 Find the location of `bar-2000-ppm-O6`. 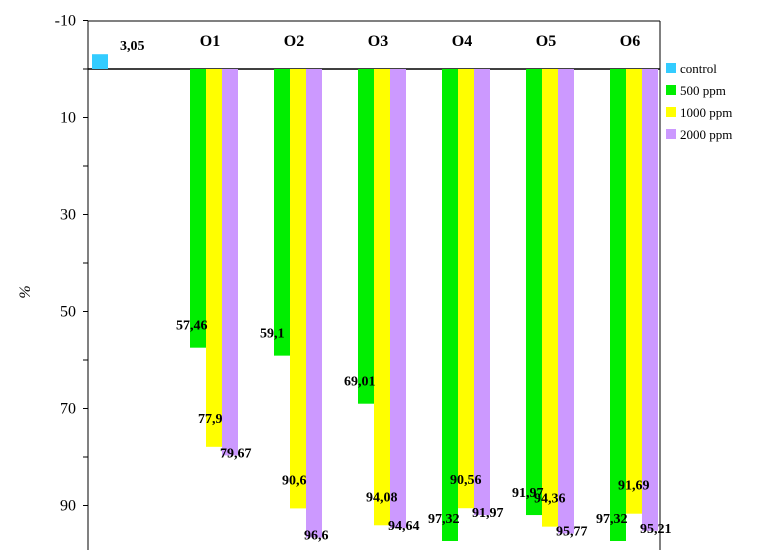

bar-2000-ppm-O6 is located at coordinates (650, 300).